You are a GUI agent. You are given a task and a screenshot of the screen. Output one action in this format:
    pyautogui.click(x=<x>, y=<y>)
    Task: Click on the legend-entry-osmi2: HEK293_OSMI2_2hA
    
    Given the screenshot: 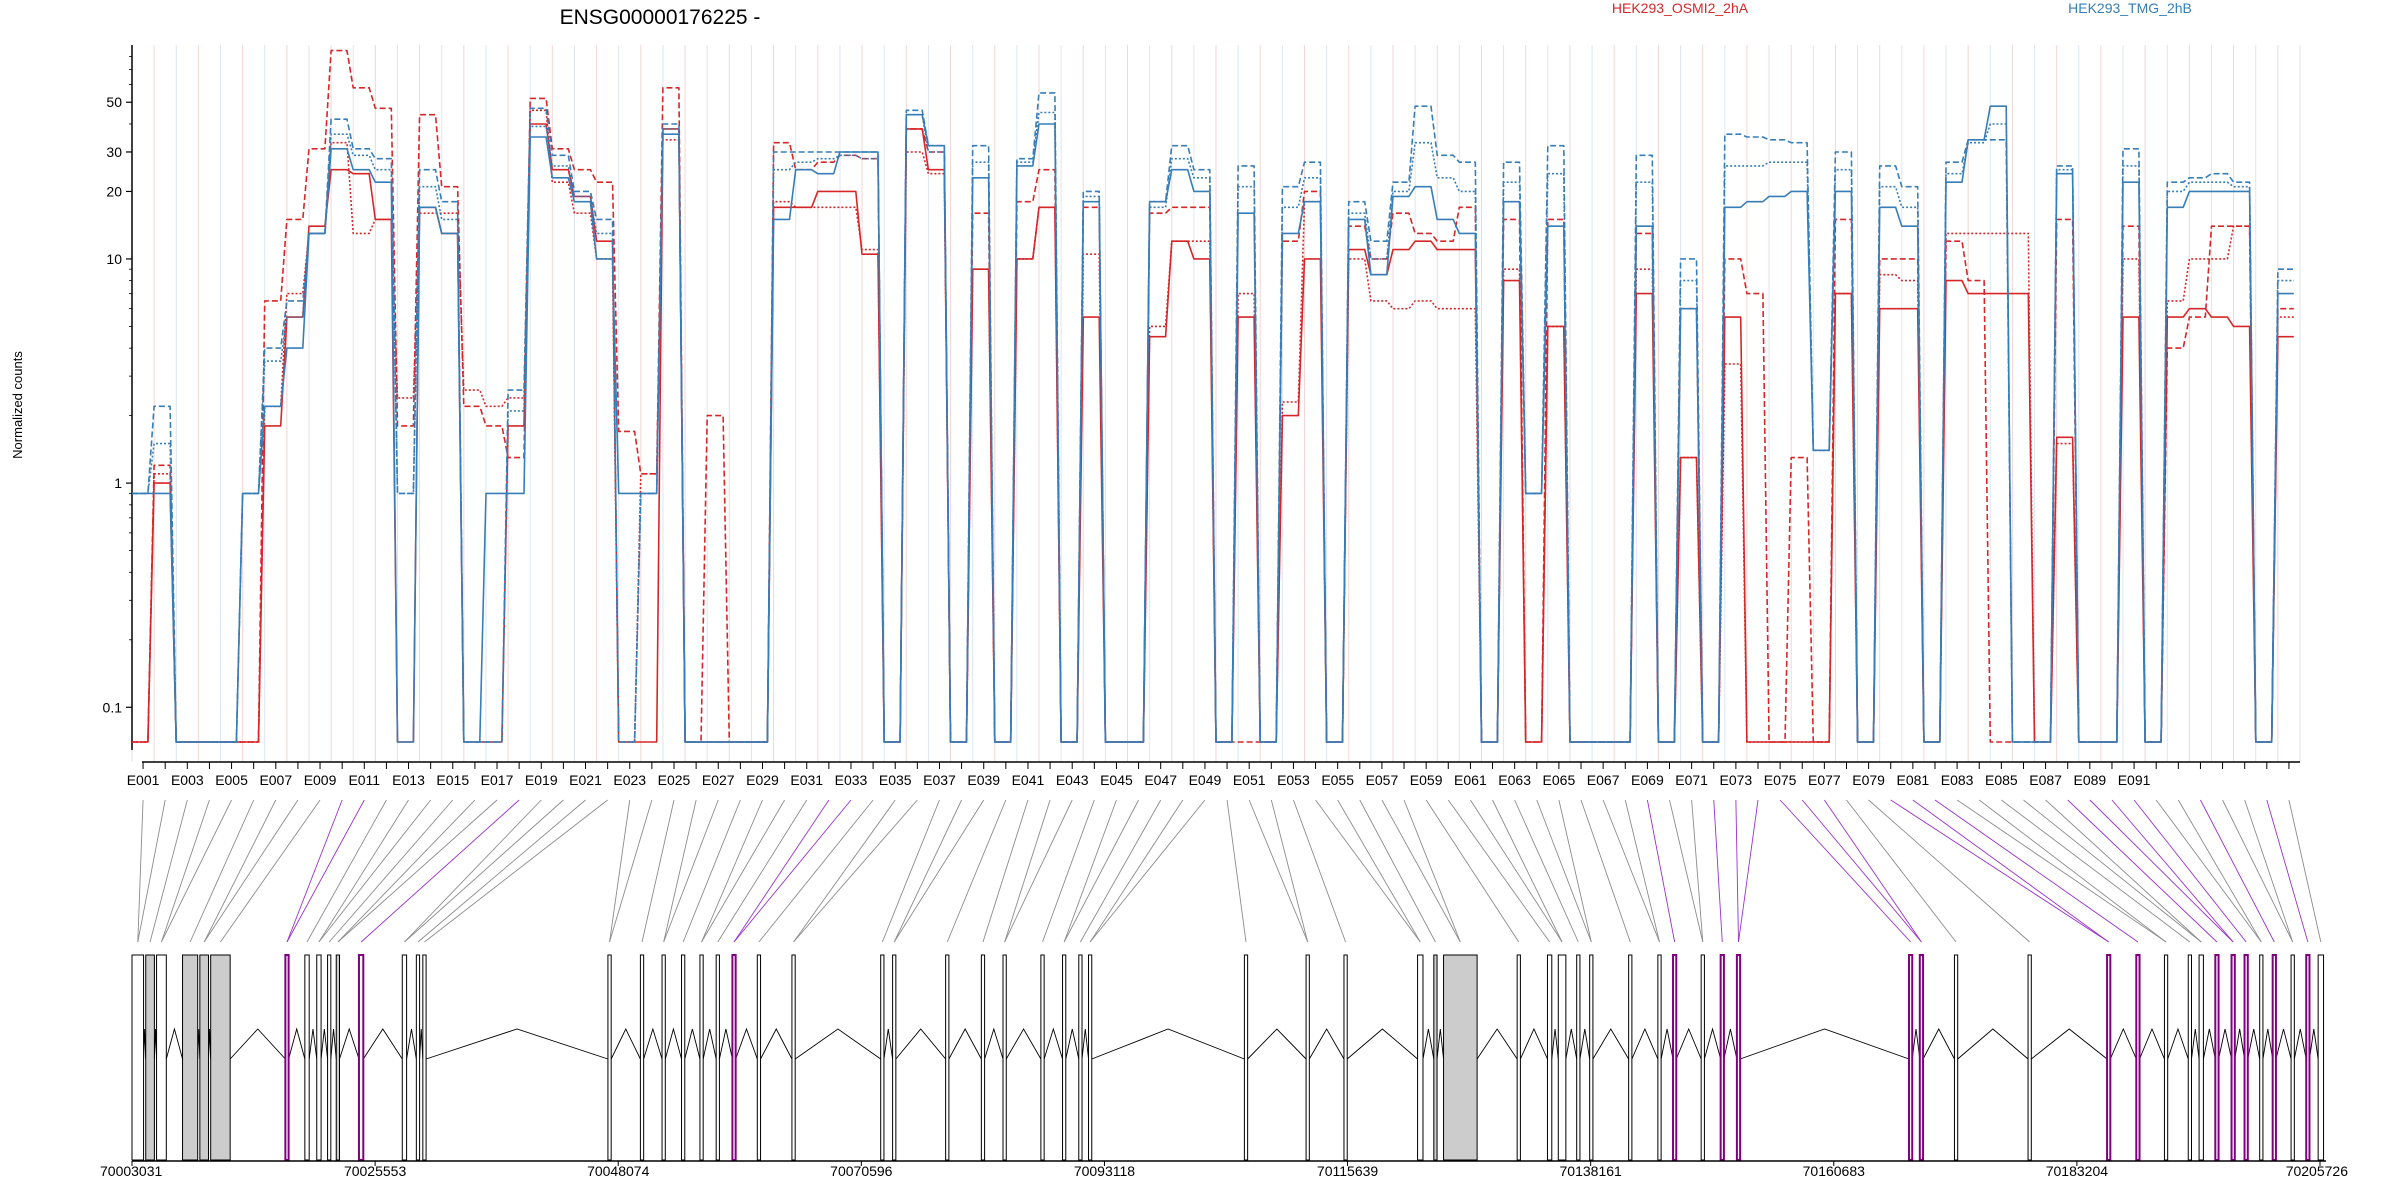 What is the action you would take?
    pyautogui.click(x=1680, y=8)
    